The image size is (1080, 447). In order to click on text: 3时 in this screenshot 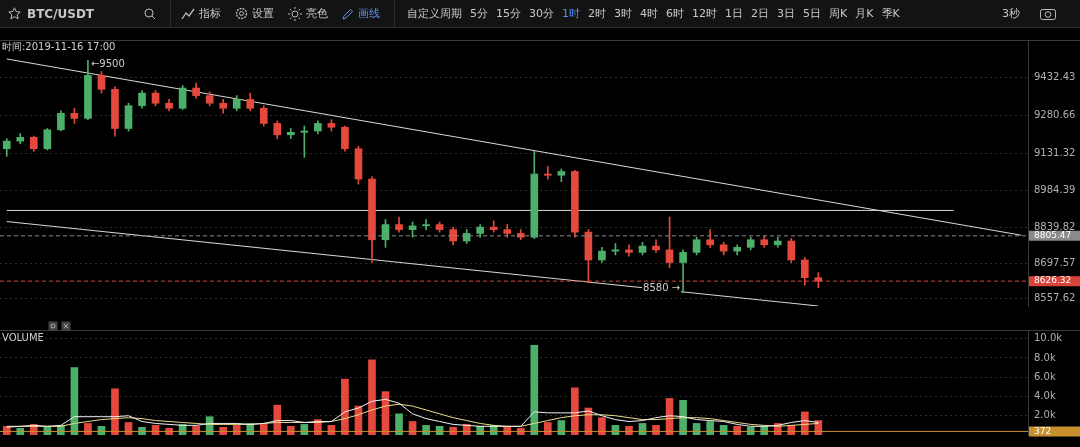, I will do `click(623, 13)`.